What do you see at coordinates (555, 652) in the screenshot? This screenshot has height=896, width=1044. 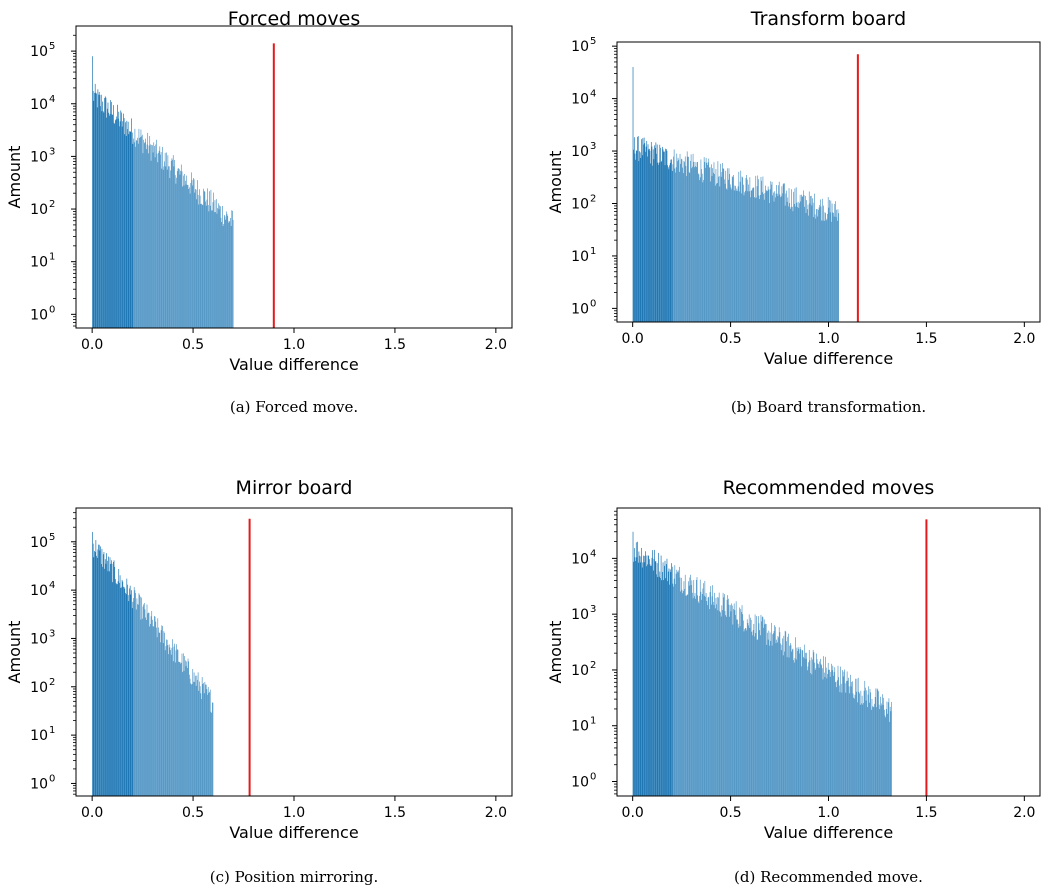 I see `y-axis-label: Amount` at bounding box center [555, 652].